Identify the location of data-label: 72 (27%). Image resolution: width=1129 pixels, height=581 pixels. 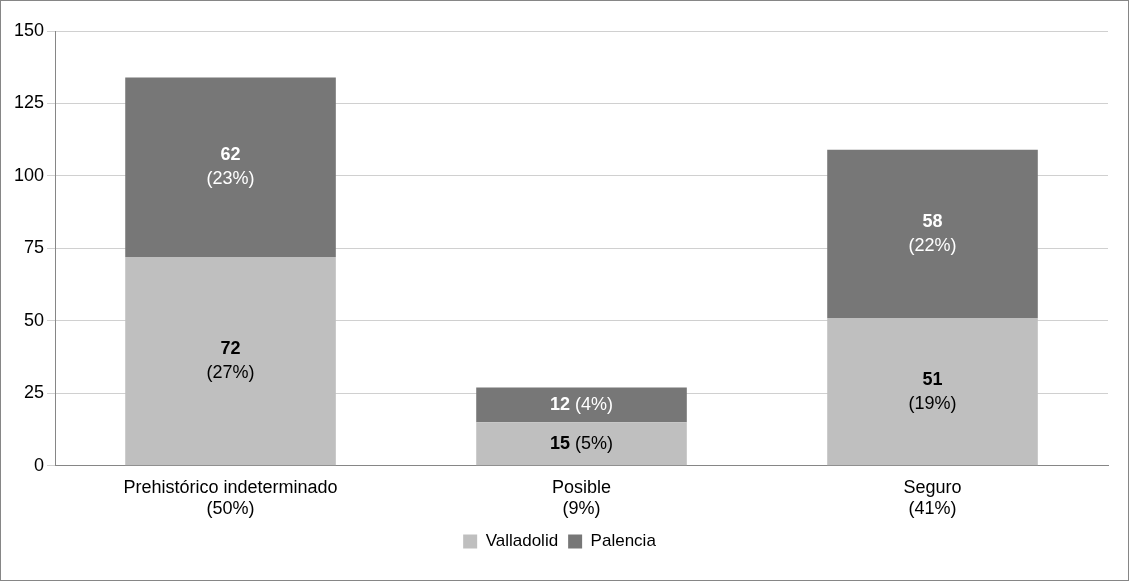
(230, 360).